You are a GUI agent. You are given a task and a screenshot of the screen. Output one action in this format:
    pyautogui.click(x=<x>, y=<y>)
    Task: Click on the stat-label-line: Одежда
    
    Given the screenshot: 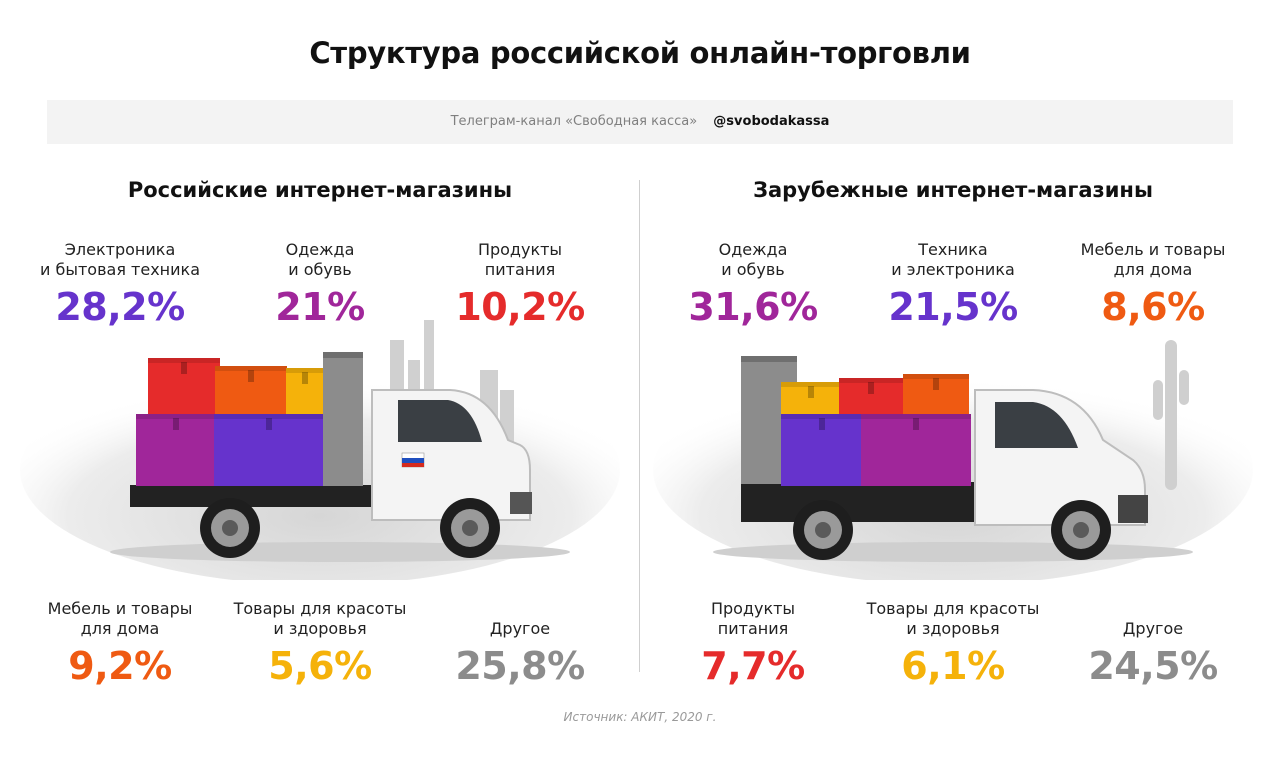 What is the action you would take?
    pyautogui.click(x=320, y=249)
    